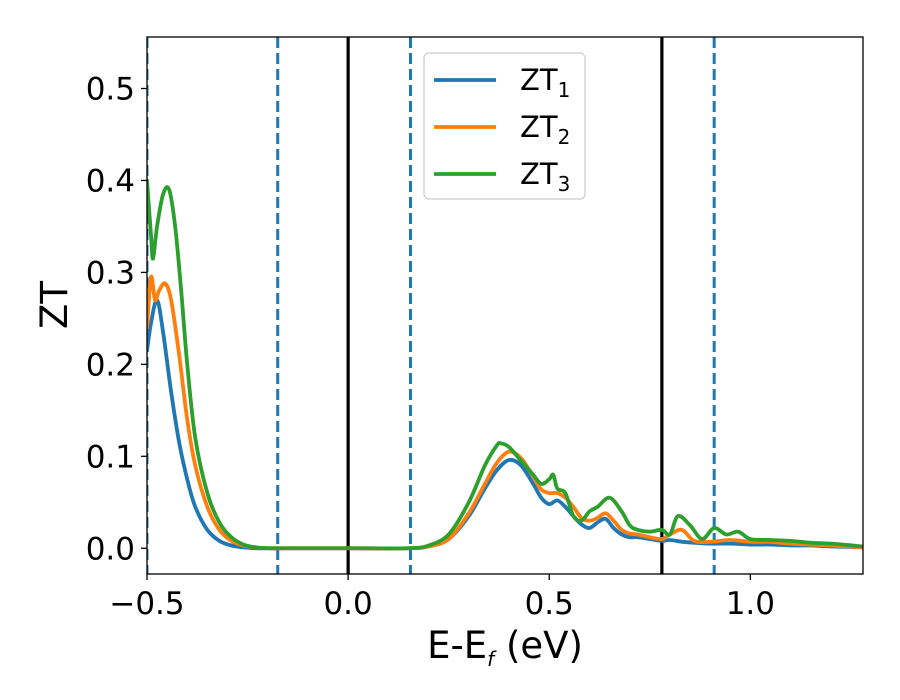  Describe the element at coordinates (110, 365) in the screenshot. I see `y-tick-label: 0.2` at that location.